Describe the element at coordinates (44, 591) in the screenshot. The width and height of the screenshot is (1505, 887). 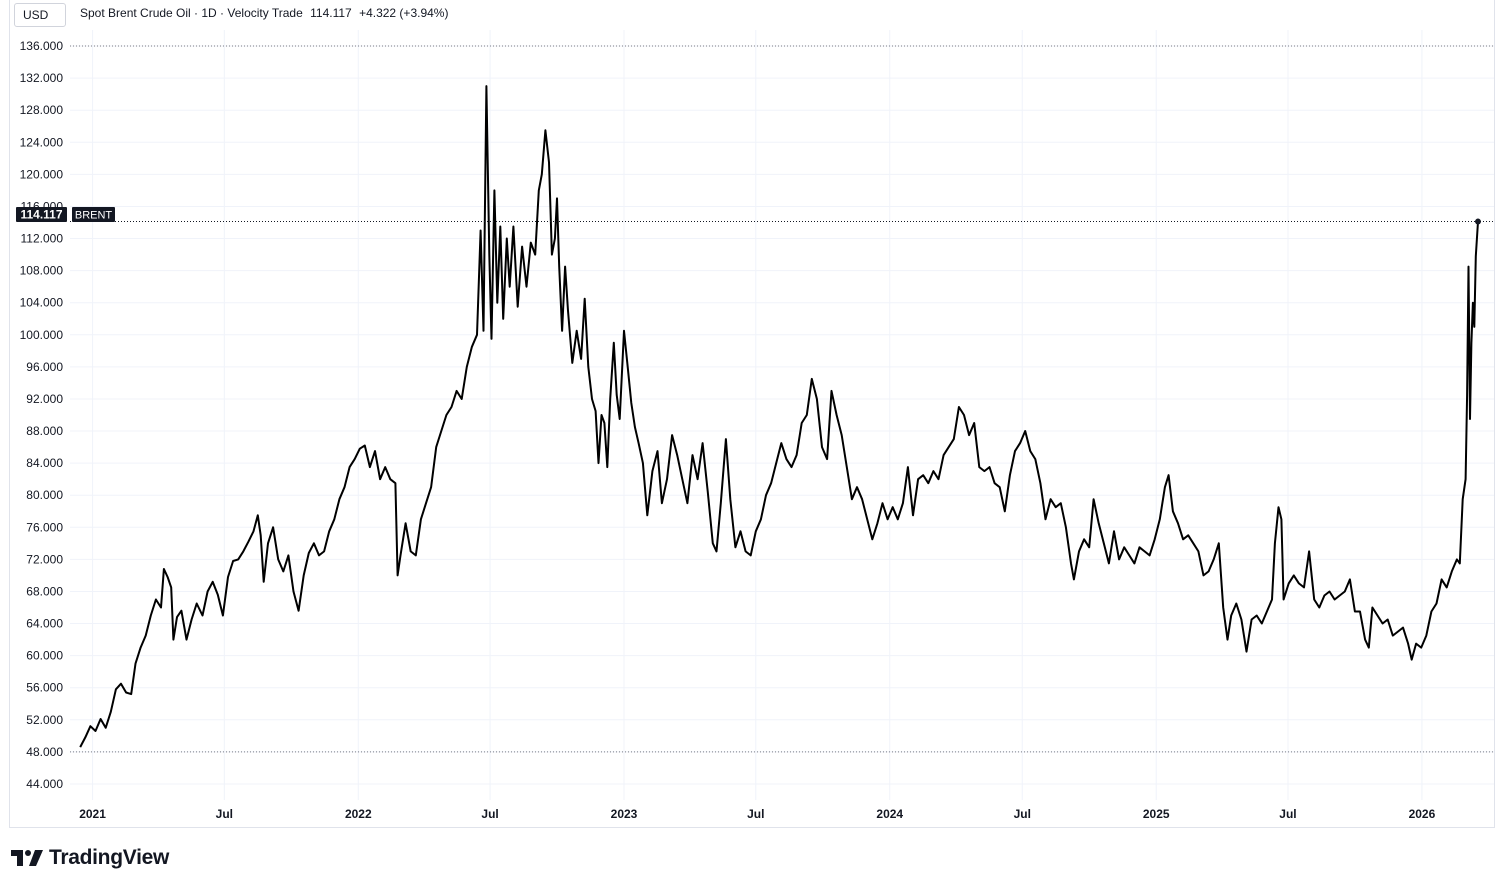
I see `y-tick-label: 68.000` at that location.